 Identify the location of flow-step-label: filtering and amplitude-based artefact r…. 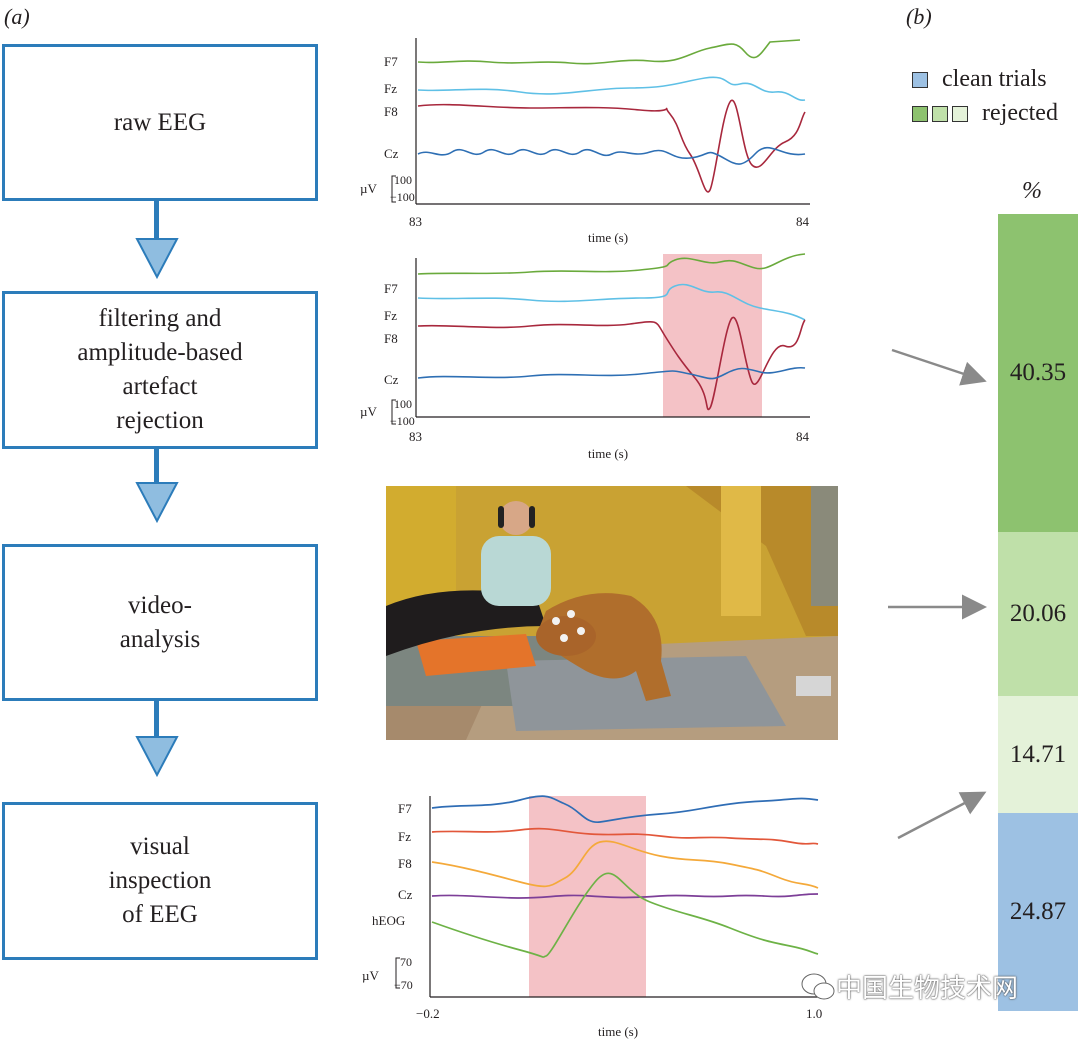
(160, 369).